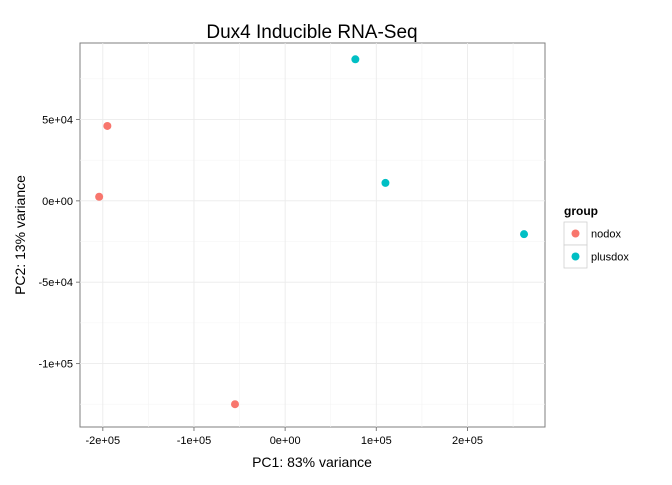 The height and width of the screenshot is (485, 672). What do you see at coordinates (376, 441) in the screenshot?
I see `x-tick-label: 1e+05` at bounding box center [376, 441].